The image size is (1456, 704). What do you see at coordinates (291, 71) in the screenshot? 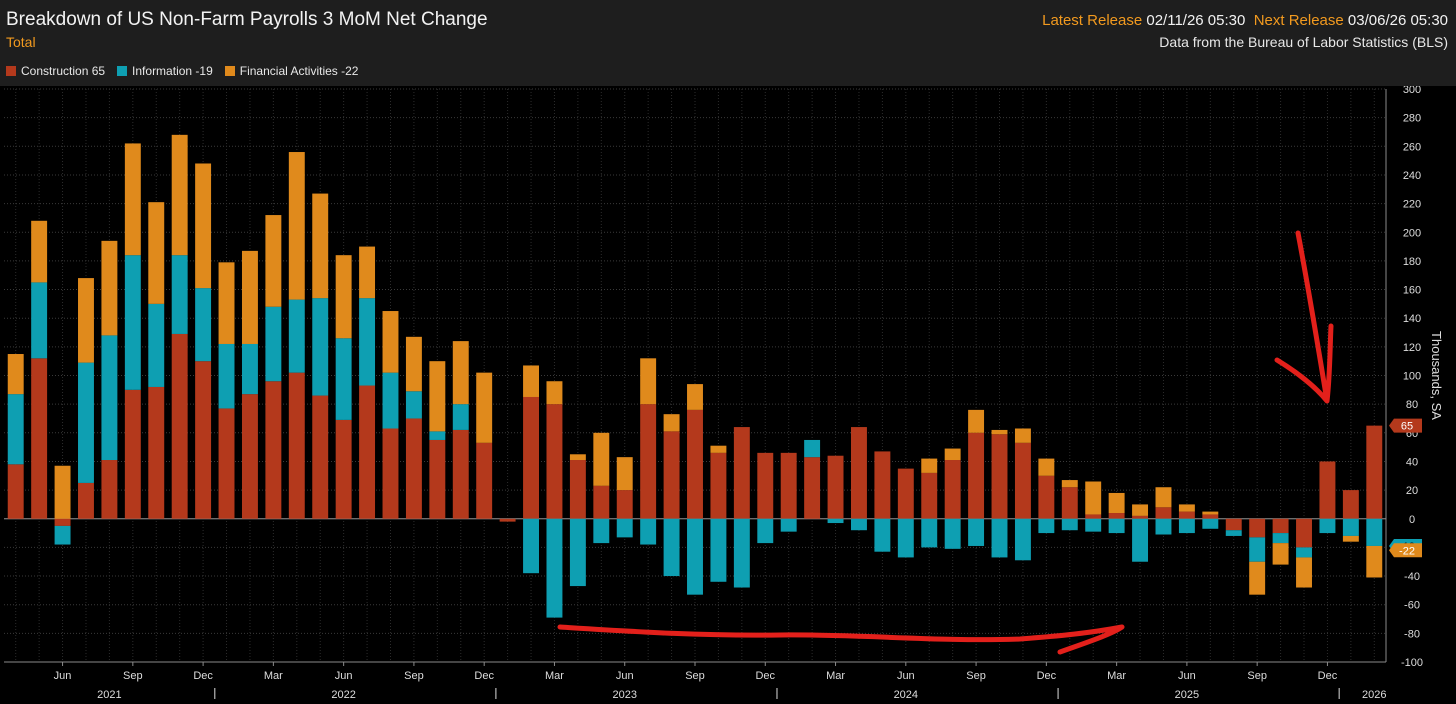
I see `legend-item-financial: Financial Activities -22` at bounding box center [291, 71].